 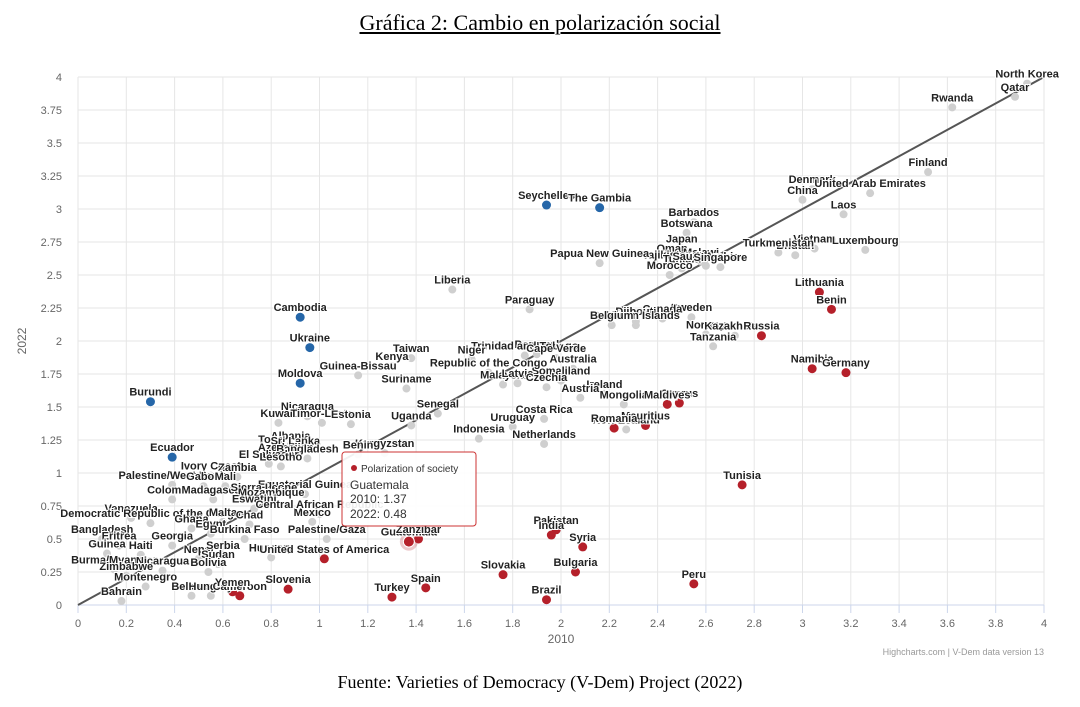 I want to click on point-turkmenistan, so click(x=778, y=252).